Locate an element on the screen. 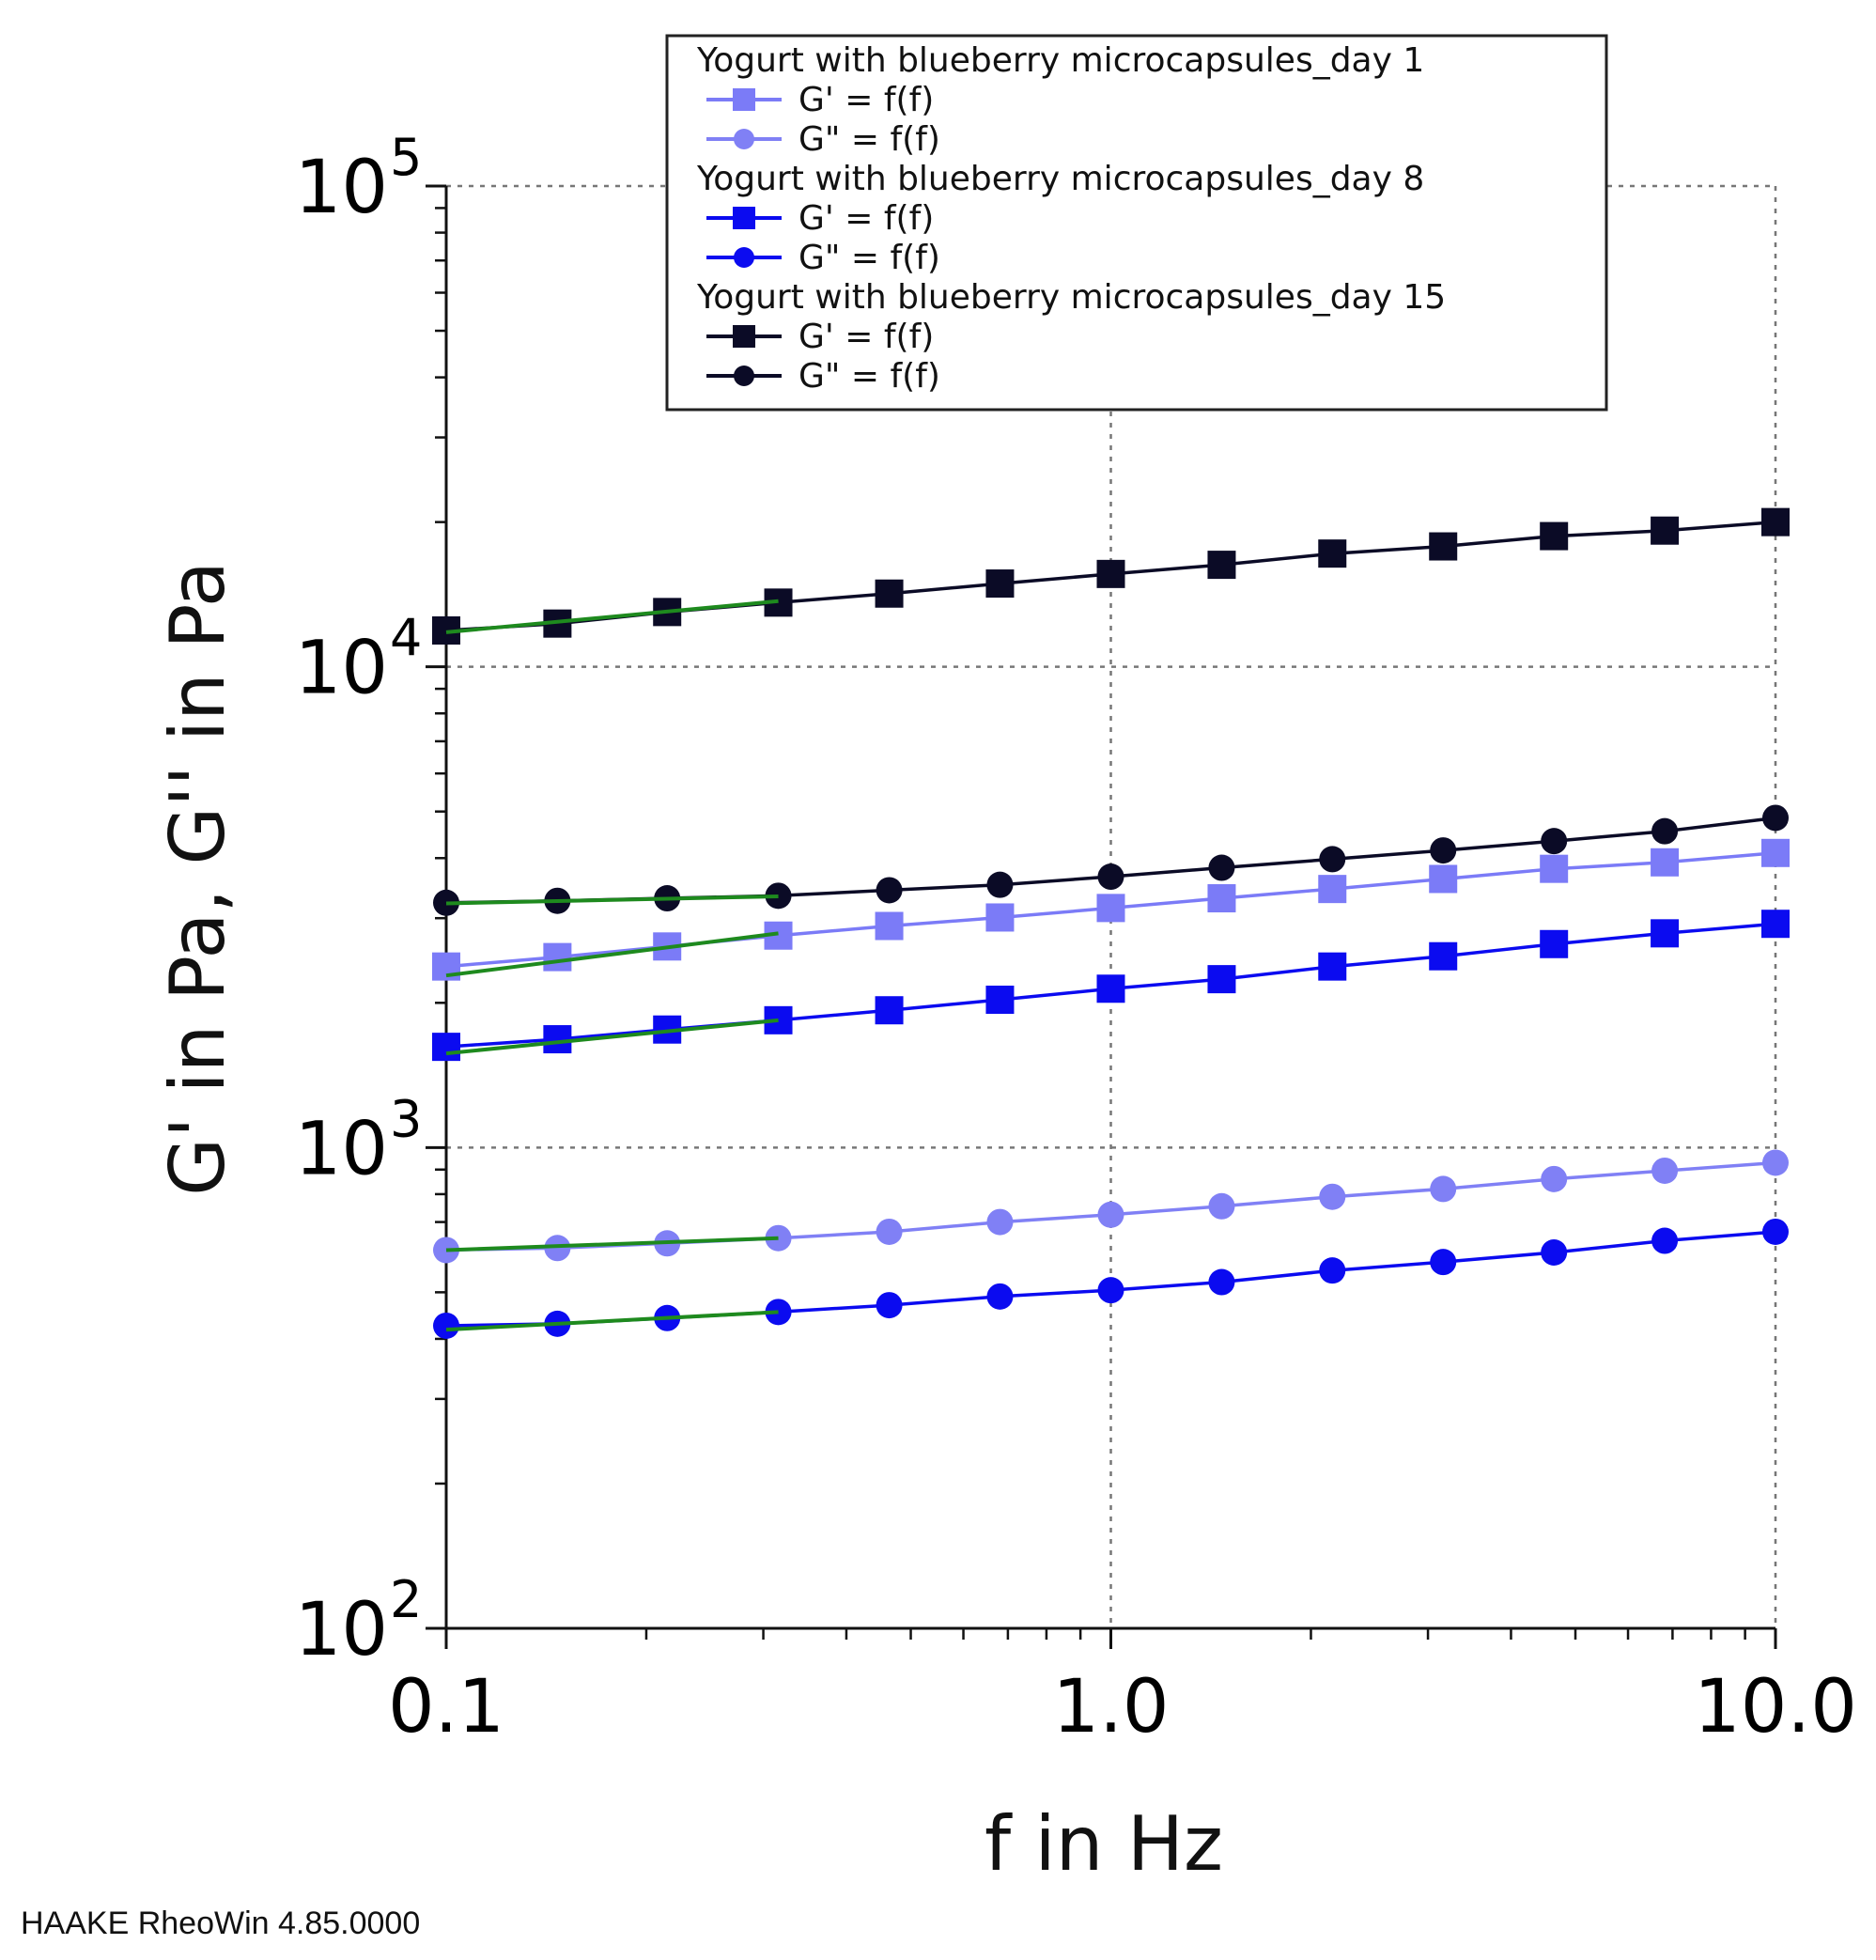 This screenshot has height=1960, width=1876. software-footer: HAAKE RheoWin 4.85.0000 is located at coordinates (221, 1923).